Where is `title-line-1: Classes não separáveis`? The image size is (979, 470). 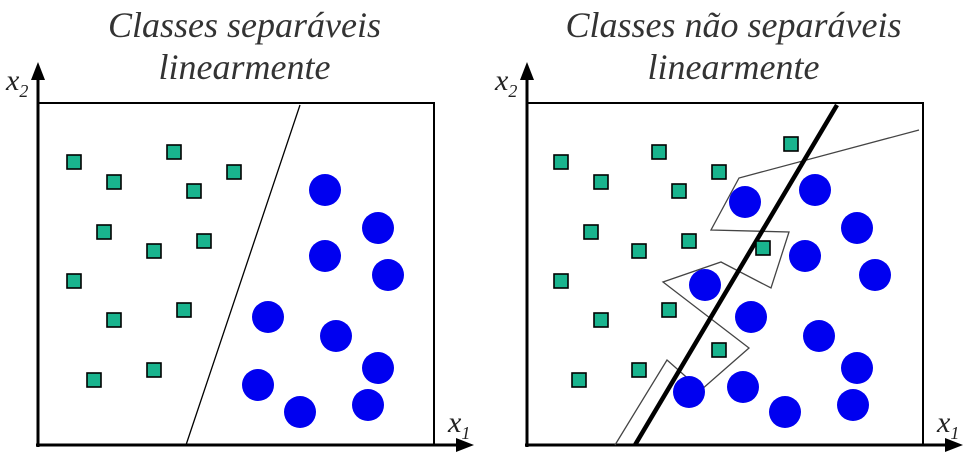
title-line-1: Classes não separáveis is located at coordinates (733, 25).